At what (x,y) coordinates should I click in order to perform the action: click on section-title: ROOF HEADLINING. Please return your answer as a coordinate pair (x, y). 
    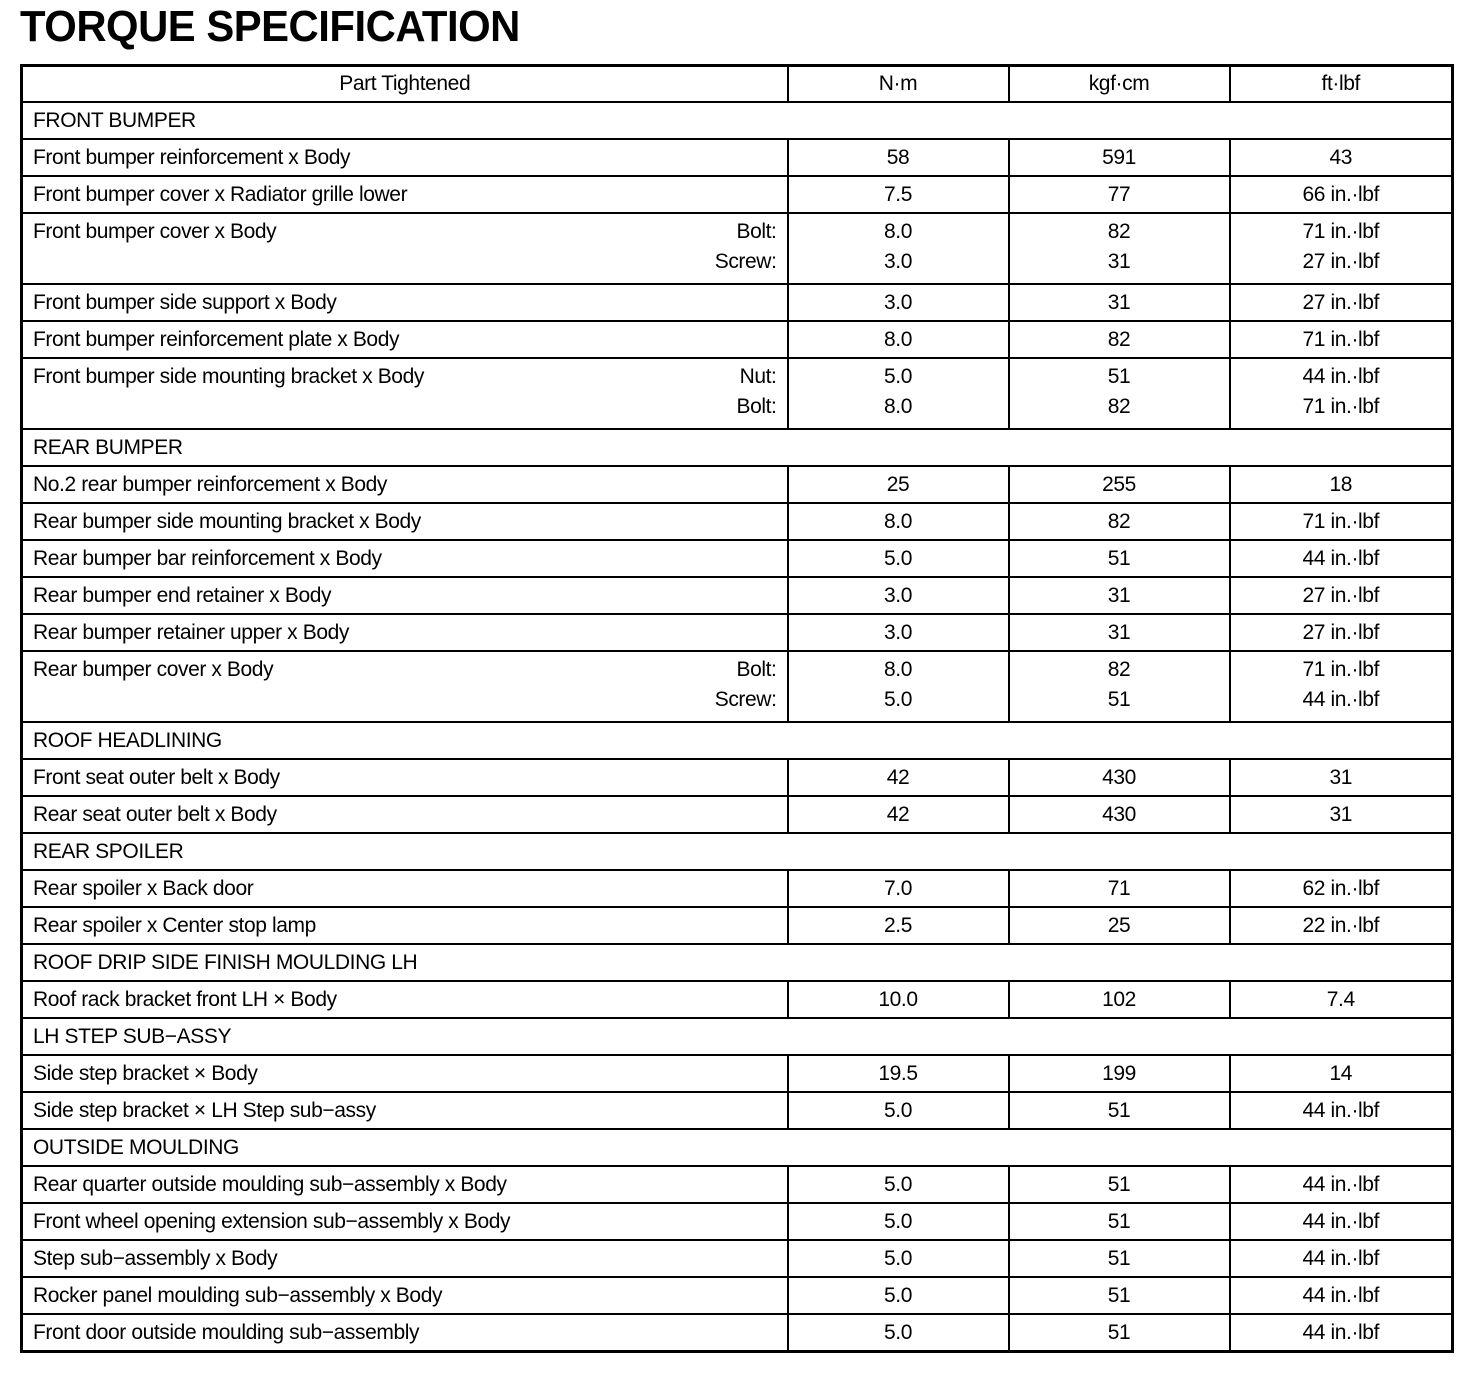
    Looking at the image, I should click on (737, 740).